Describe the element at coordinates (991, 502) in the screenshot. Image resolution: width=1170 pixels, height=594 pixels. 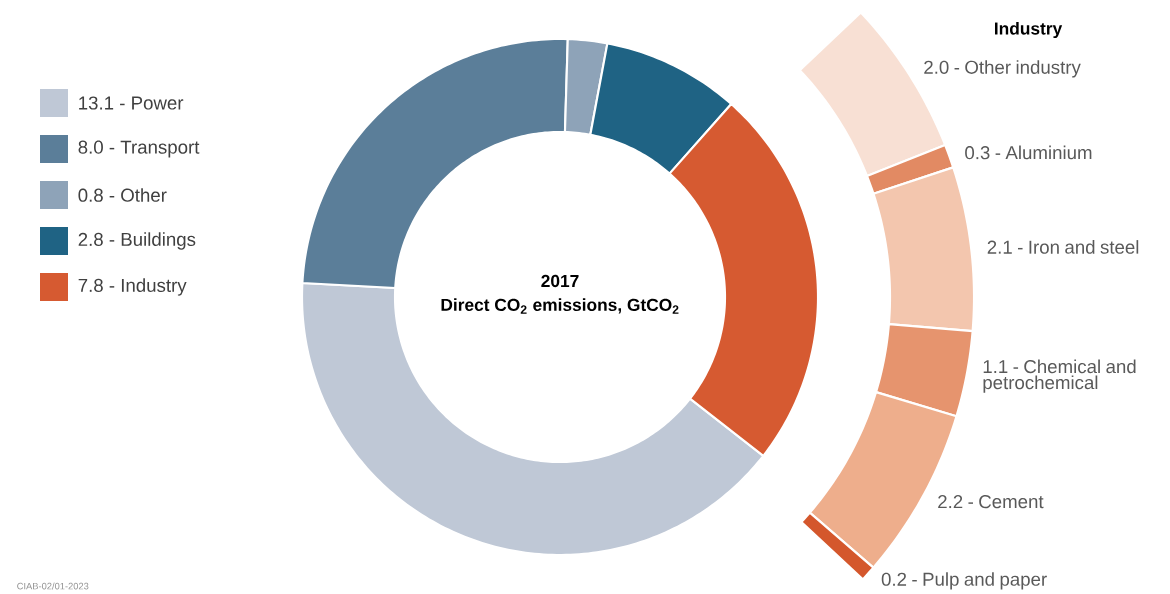
I see `slice-label: 2.2 - Cement` at that location.